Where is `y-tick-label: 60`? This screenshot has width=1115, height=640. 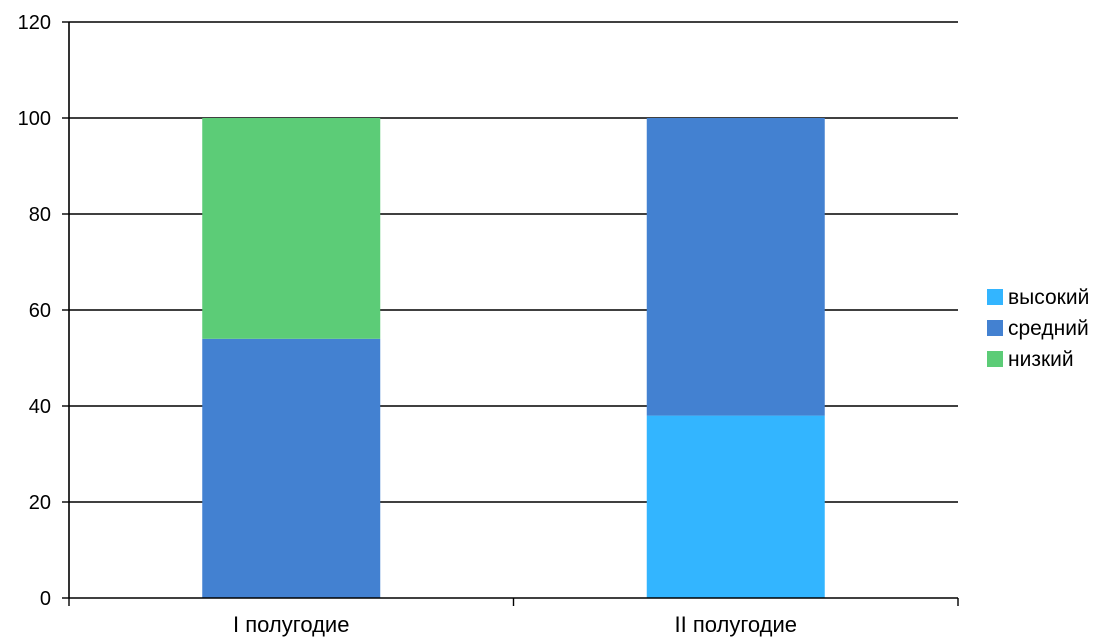
y-tick-label: 60 is located at coordinates (40, 311).